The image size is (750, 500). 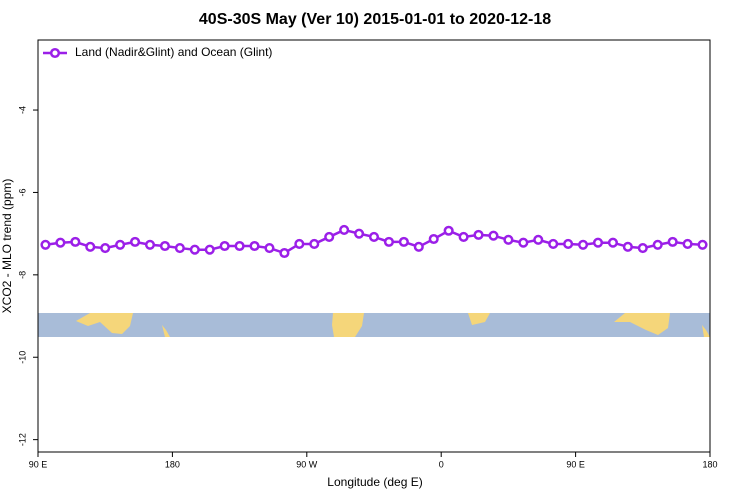 I want to click on x-tick-label: 90 W, so click(x=307, y=464).